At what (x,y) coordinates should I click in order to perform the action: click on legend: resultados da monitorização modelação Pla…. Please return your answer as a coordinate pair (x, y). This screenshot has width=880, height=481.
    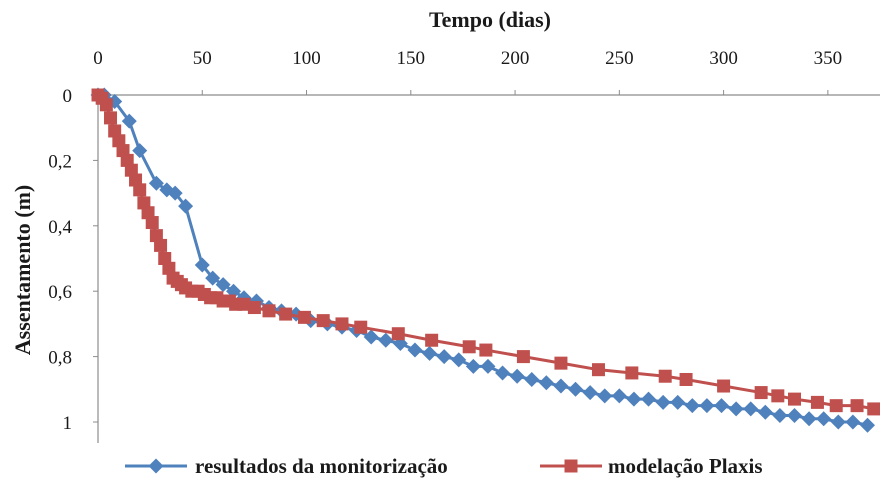
    Looking at the image, I should click on (444, 466).